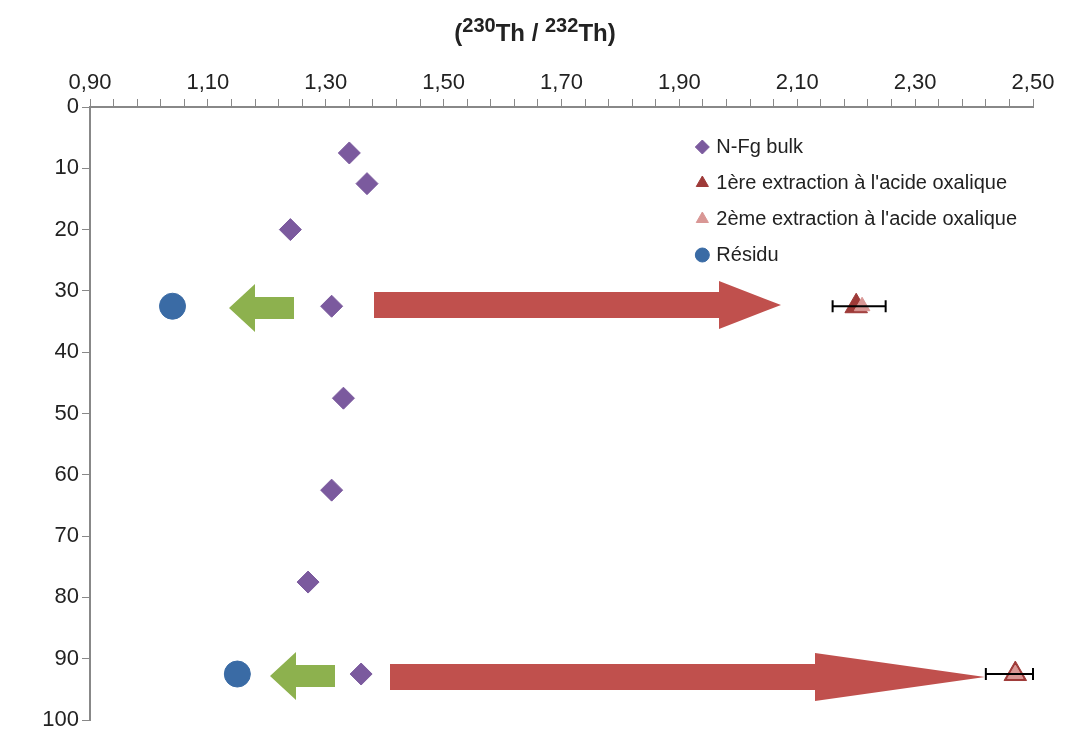  Describe the element at coordinates (66, 351) in the screenshot. I see `y-tick-label: 40` at that location.